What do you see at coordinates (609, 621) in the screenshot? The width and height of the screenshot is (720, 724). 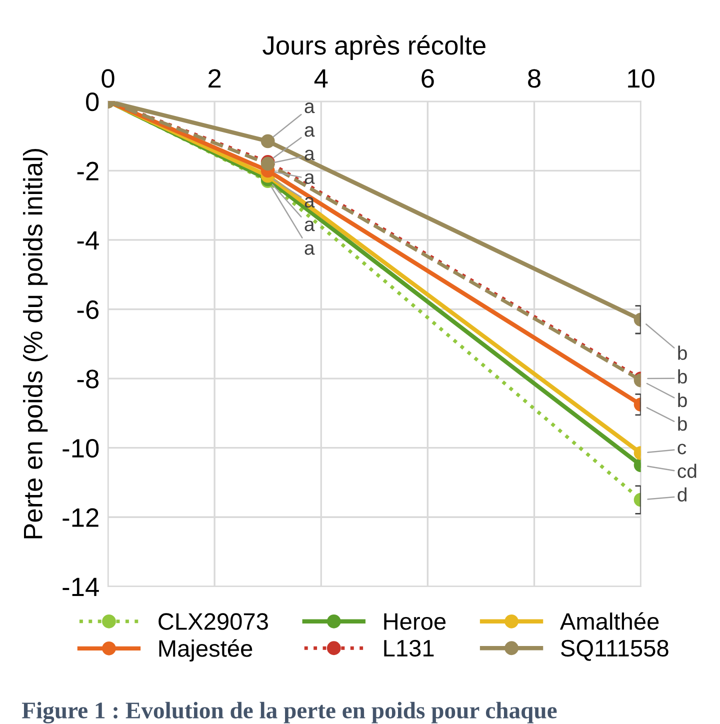 I see `legend-label: Amalthée` at bounding box center [609, 621].